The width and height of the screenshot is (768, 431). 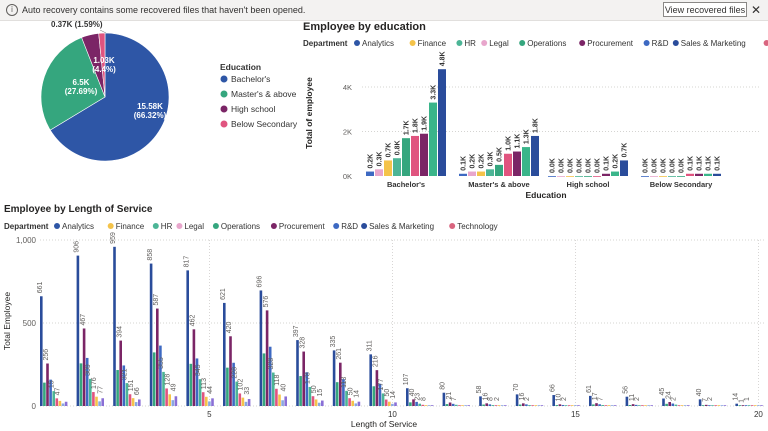 What do you see at coordinates (309, 113) in the screenshot?
I see `y-axis-label: Total of employee` at bounding box center [309, 113].